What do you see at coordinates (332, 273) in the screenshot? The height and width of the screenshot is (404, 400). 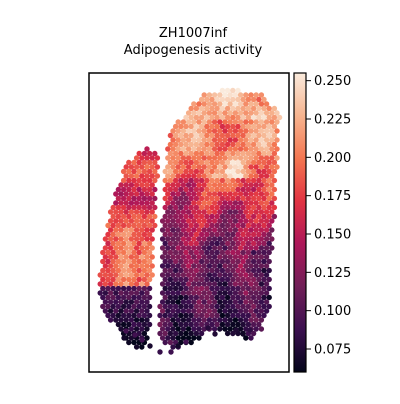 I see `colorbar-tick-label: 0.125` at bounding box center [332, 273].